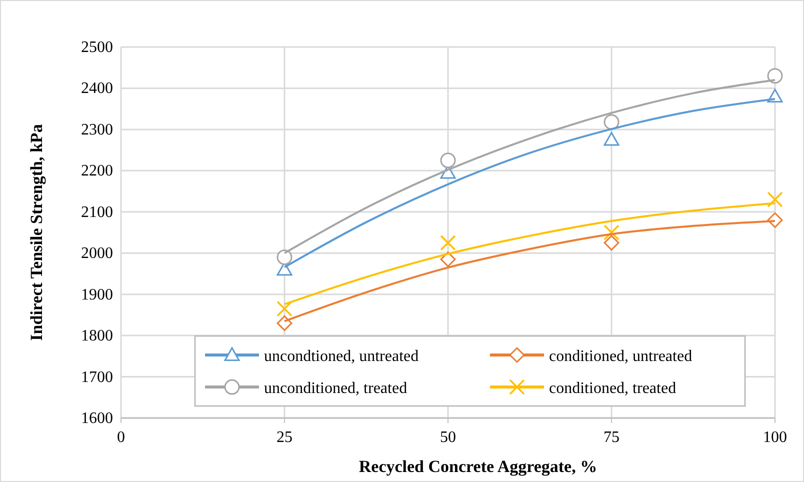  Describe the element at coordinates (612, 388) in the screenshot. I see `legend-label: conditioned, treated` at that location.